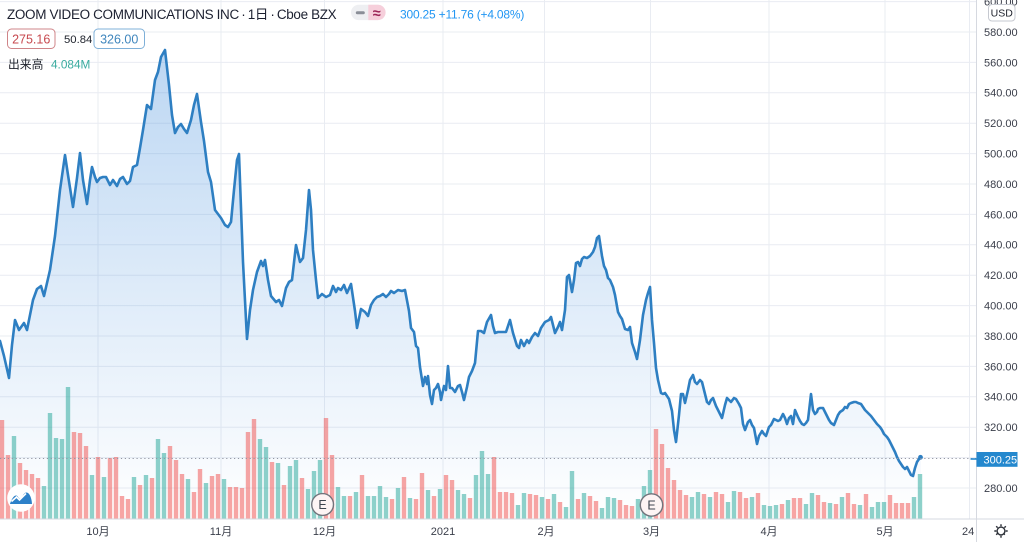 This screenshot has height=542, width=1024. I want to click on svg-text: 10月, so click(97, 532).